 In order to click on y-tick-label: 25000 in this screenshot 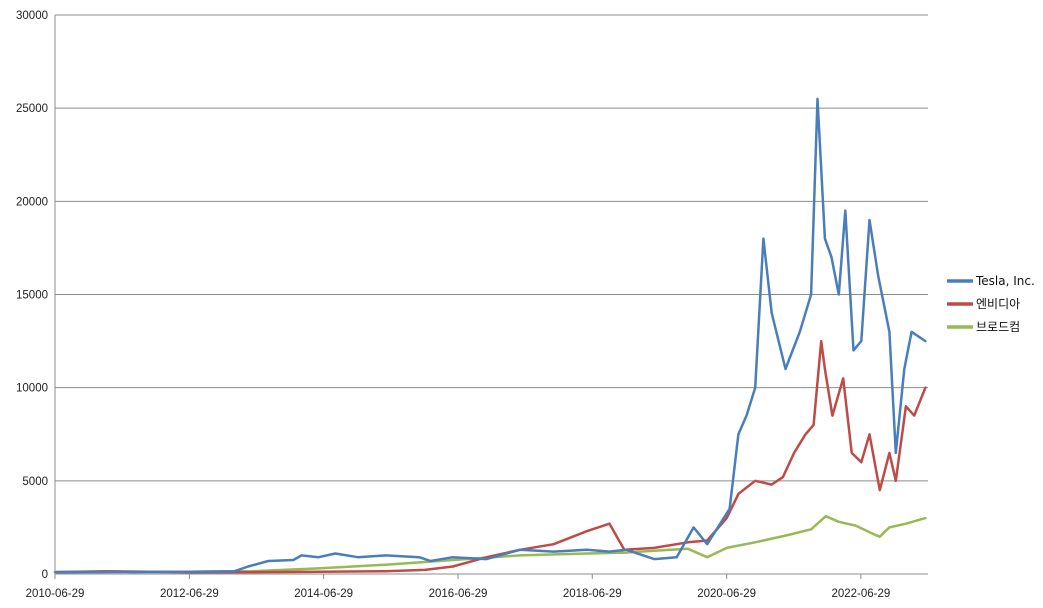, I will do `click(32, 109)`.